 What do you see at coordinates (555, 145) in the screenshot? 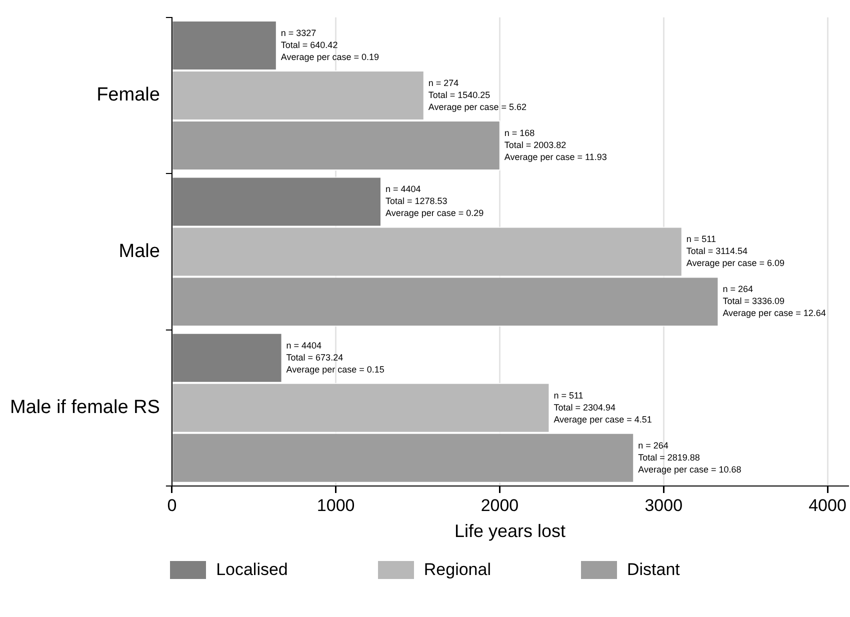
I see `data-label: n = 168 Total = 2003.82 Average per case = 11.93` at bounding box center [555, 145].